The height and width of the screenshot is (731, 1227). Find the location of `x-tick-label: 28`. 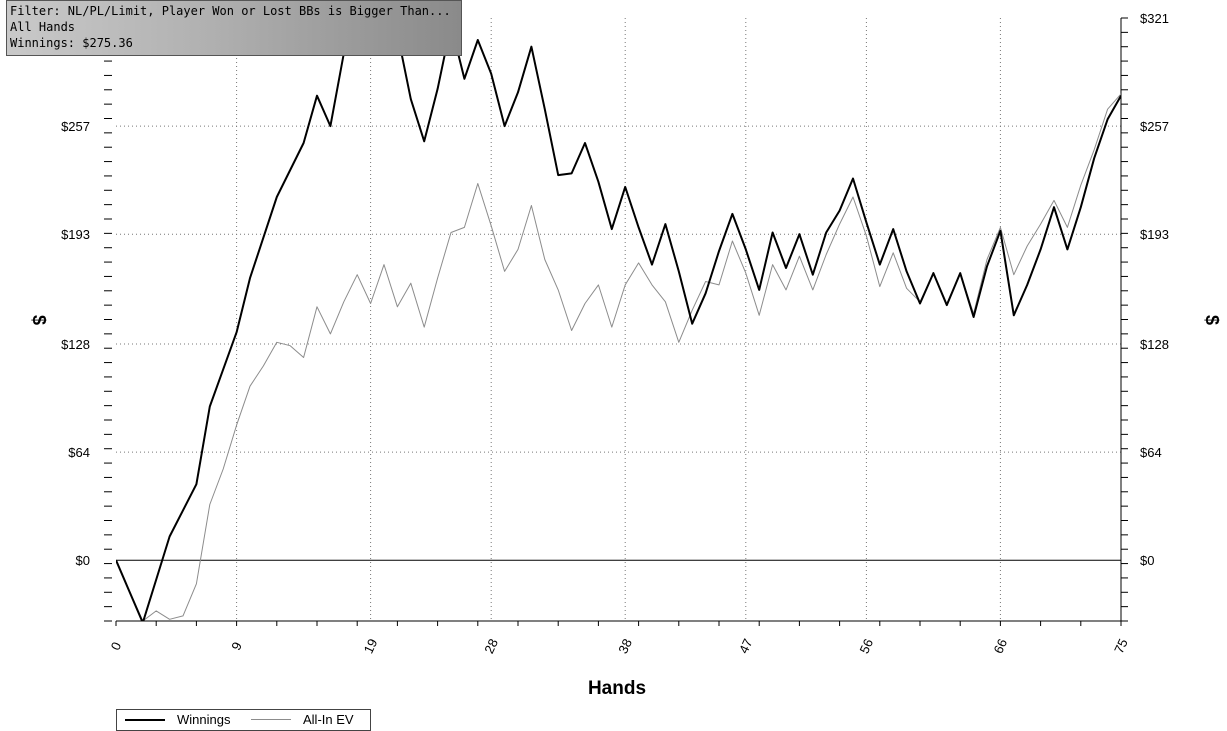

x-tick-label: 28 is located at coordinates (491, 645).